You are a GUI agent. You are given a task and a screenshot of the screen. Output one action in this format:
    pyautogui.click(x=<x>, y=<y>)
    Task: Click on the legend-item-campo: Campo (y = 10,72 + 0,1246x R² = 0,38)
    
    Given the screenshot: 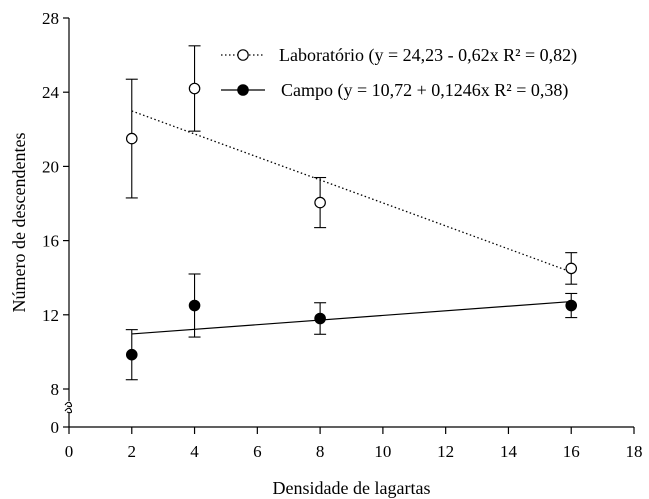 What is the action you would take?
    pyautogui.click(x=394, y=90)
    